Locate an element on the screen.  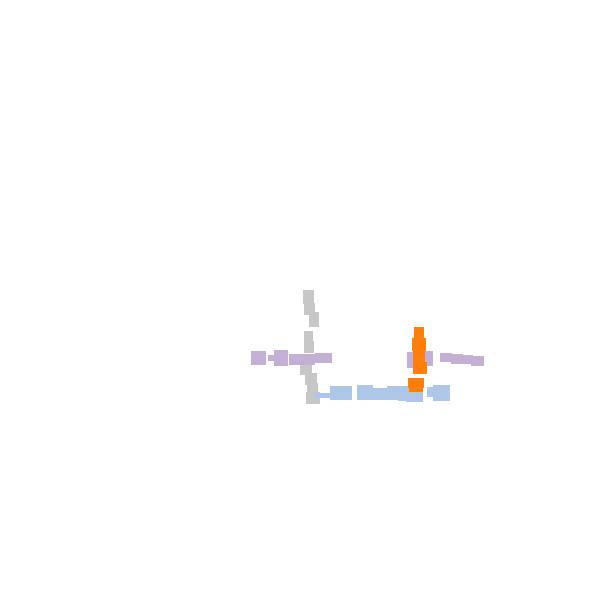
purple-track-left is located at coordinates (291, 358).